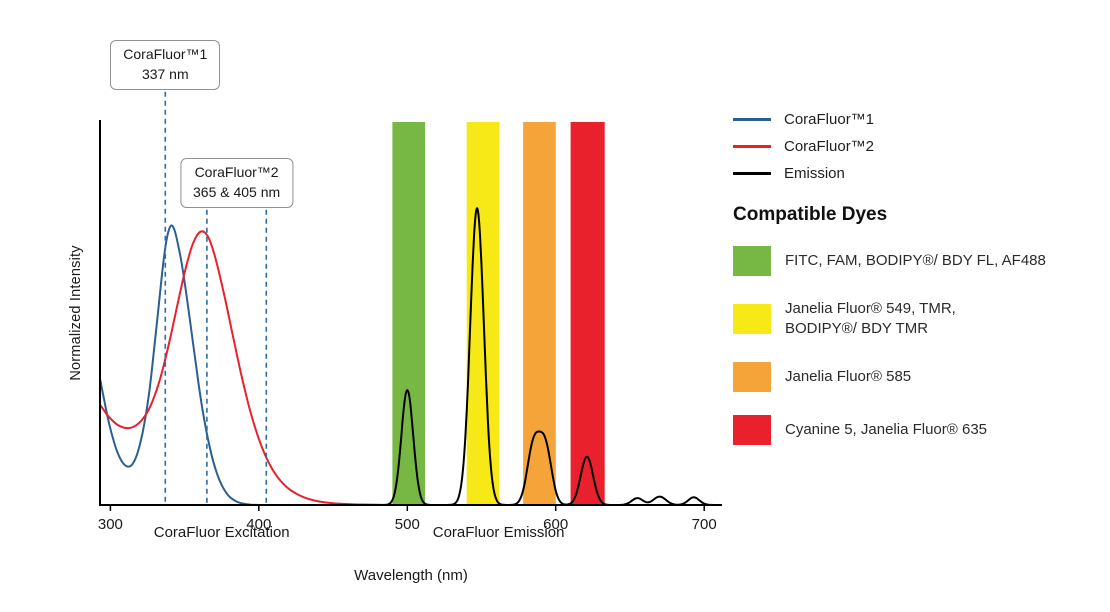  Describe the element at coordinates (829, 146) in the screenshot. I see `legend-label: CoraFluor™2` at that location.